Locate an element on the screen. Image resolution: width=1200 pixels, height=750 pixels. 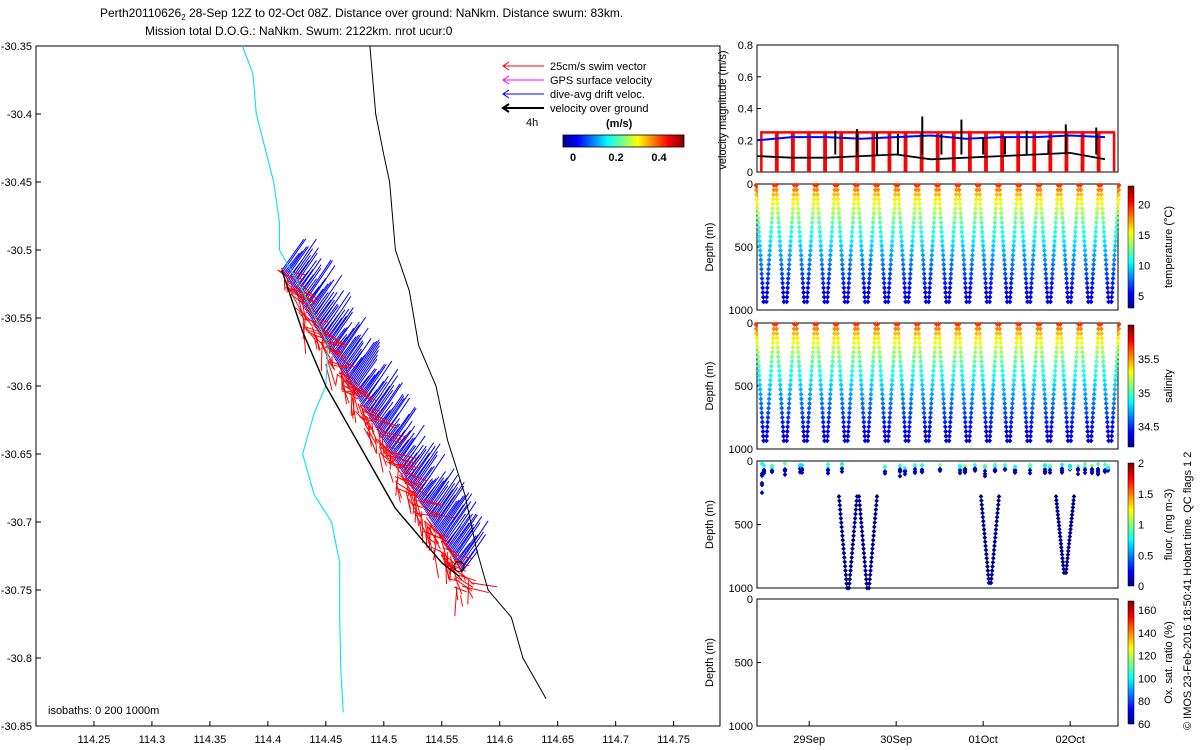
salinity-y-label: Depth (m) is located at coordinates (710, 386).